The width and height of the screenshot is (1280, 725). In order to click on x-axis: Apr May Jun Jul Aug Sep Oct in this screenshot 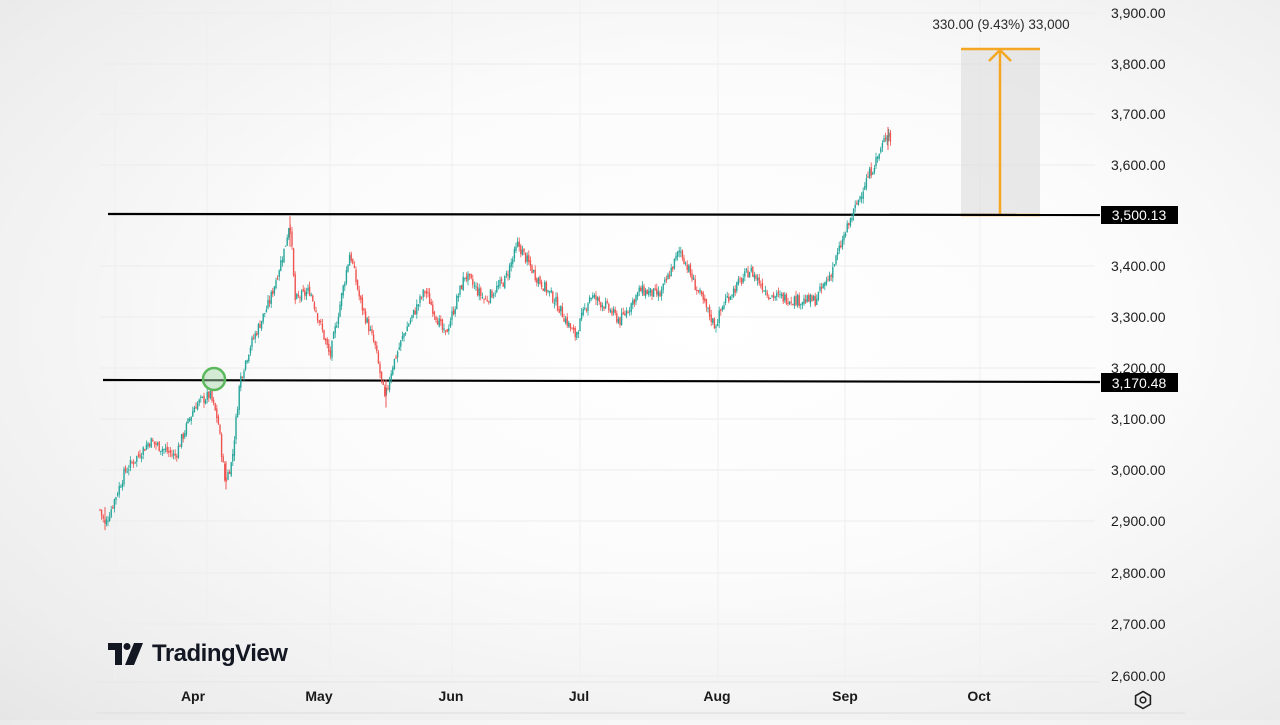, I will do `click(586, 696)`.